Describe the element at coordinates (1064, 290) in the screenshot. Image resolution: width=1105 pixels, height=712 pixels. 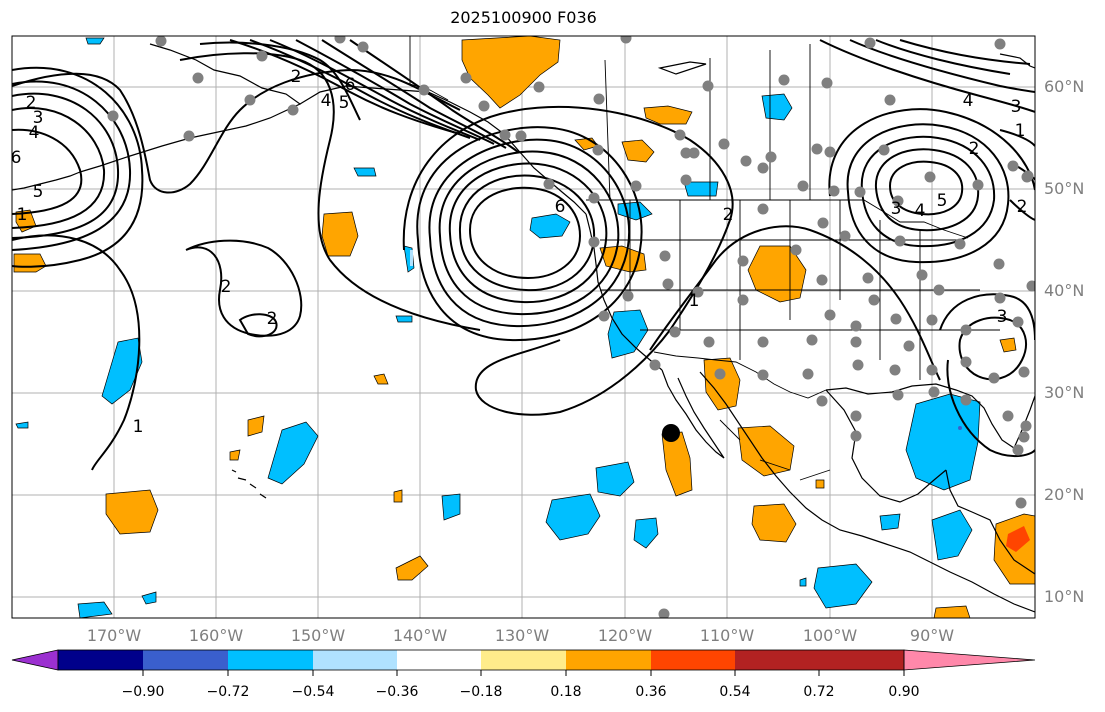
I see `lat-label: 40°N` at that location.